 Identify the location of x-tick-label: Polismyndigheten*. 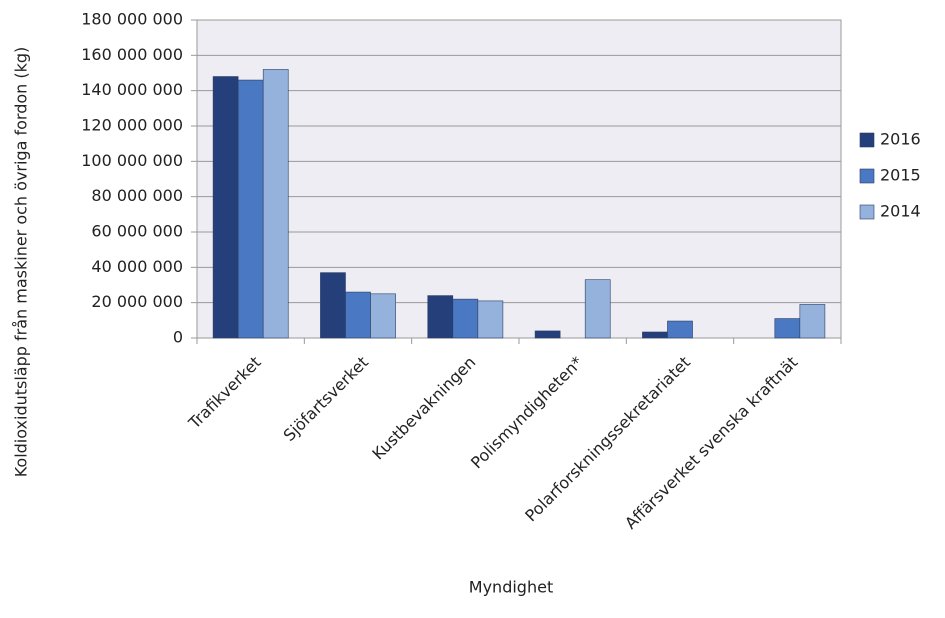
(527, 413).